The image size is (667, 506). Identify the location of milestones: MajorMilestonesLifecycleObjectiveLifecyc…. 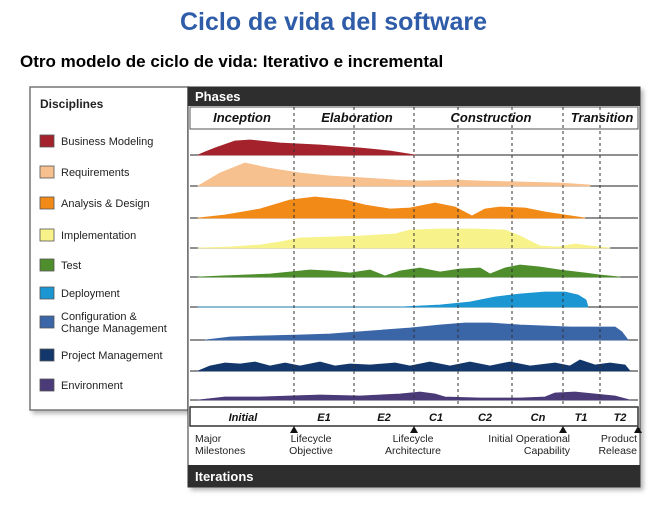
(418, 441).